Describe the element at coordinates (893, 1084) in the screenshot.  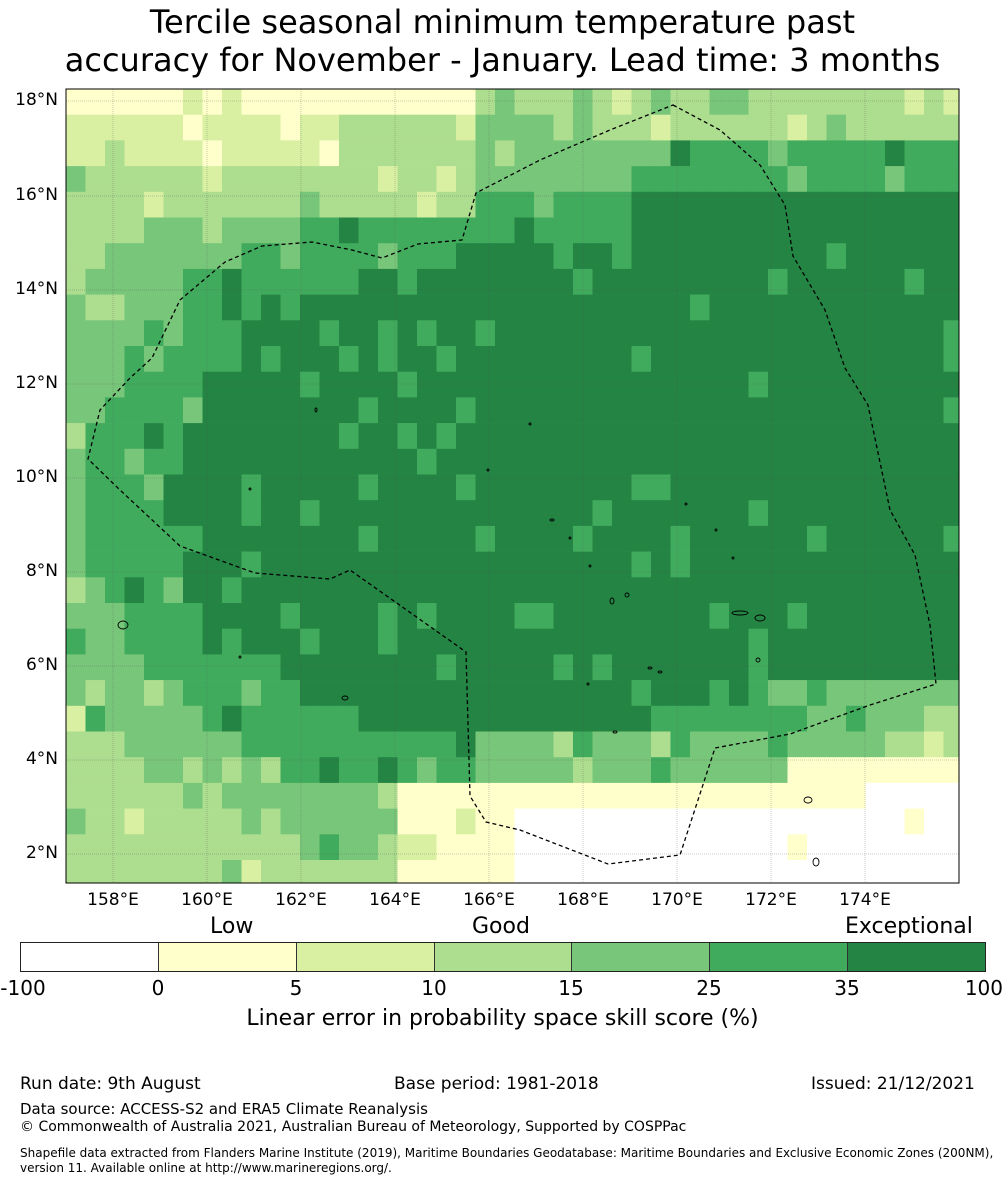
I see `issued-date: Issued: 21/12/2021` at that location.